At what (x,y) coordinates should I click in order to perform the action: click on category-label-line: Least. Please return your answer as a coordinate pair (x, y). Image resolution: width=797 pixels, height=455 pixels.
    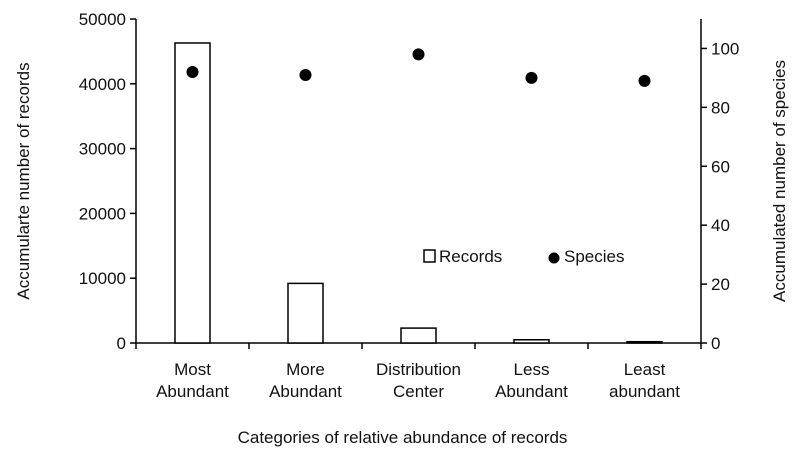
    Looking at the image, I should click on (645, 369).